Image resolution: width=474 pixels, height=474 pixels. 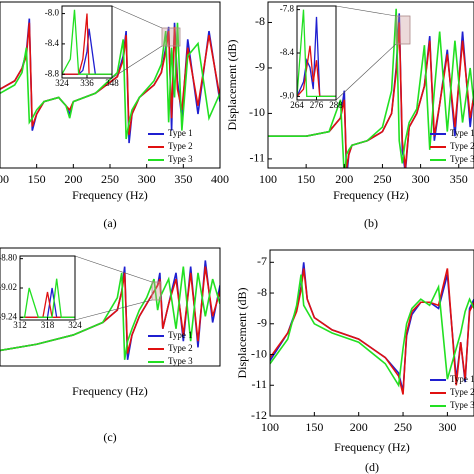 What do you see at coordinates (287, 9) in the screenshot?
I see `y-tick-label: -7.8` at bounding box center [287, 9].